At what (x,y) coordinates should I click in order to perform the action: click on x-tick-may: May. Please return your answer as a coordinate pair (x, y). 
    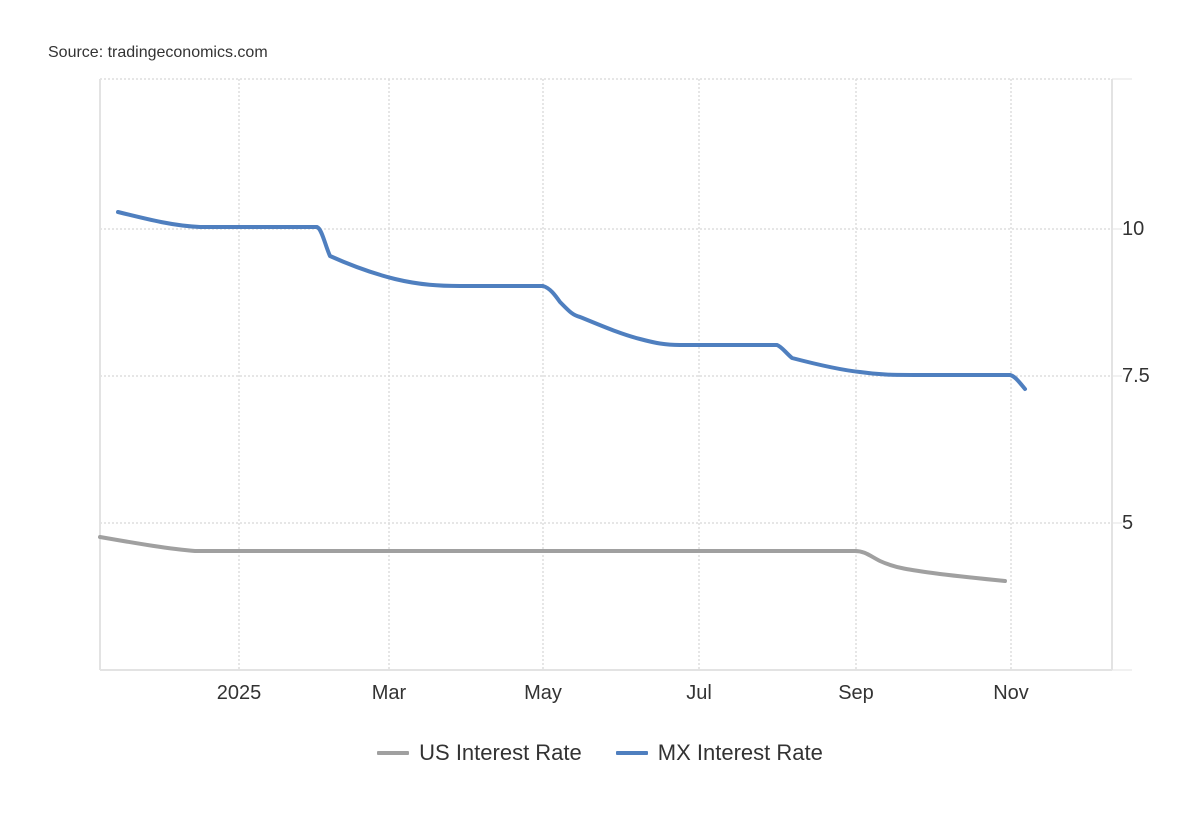
    Looking at the image, I should click on (543, 693).